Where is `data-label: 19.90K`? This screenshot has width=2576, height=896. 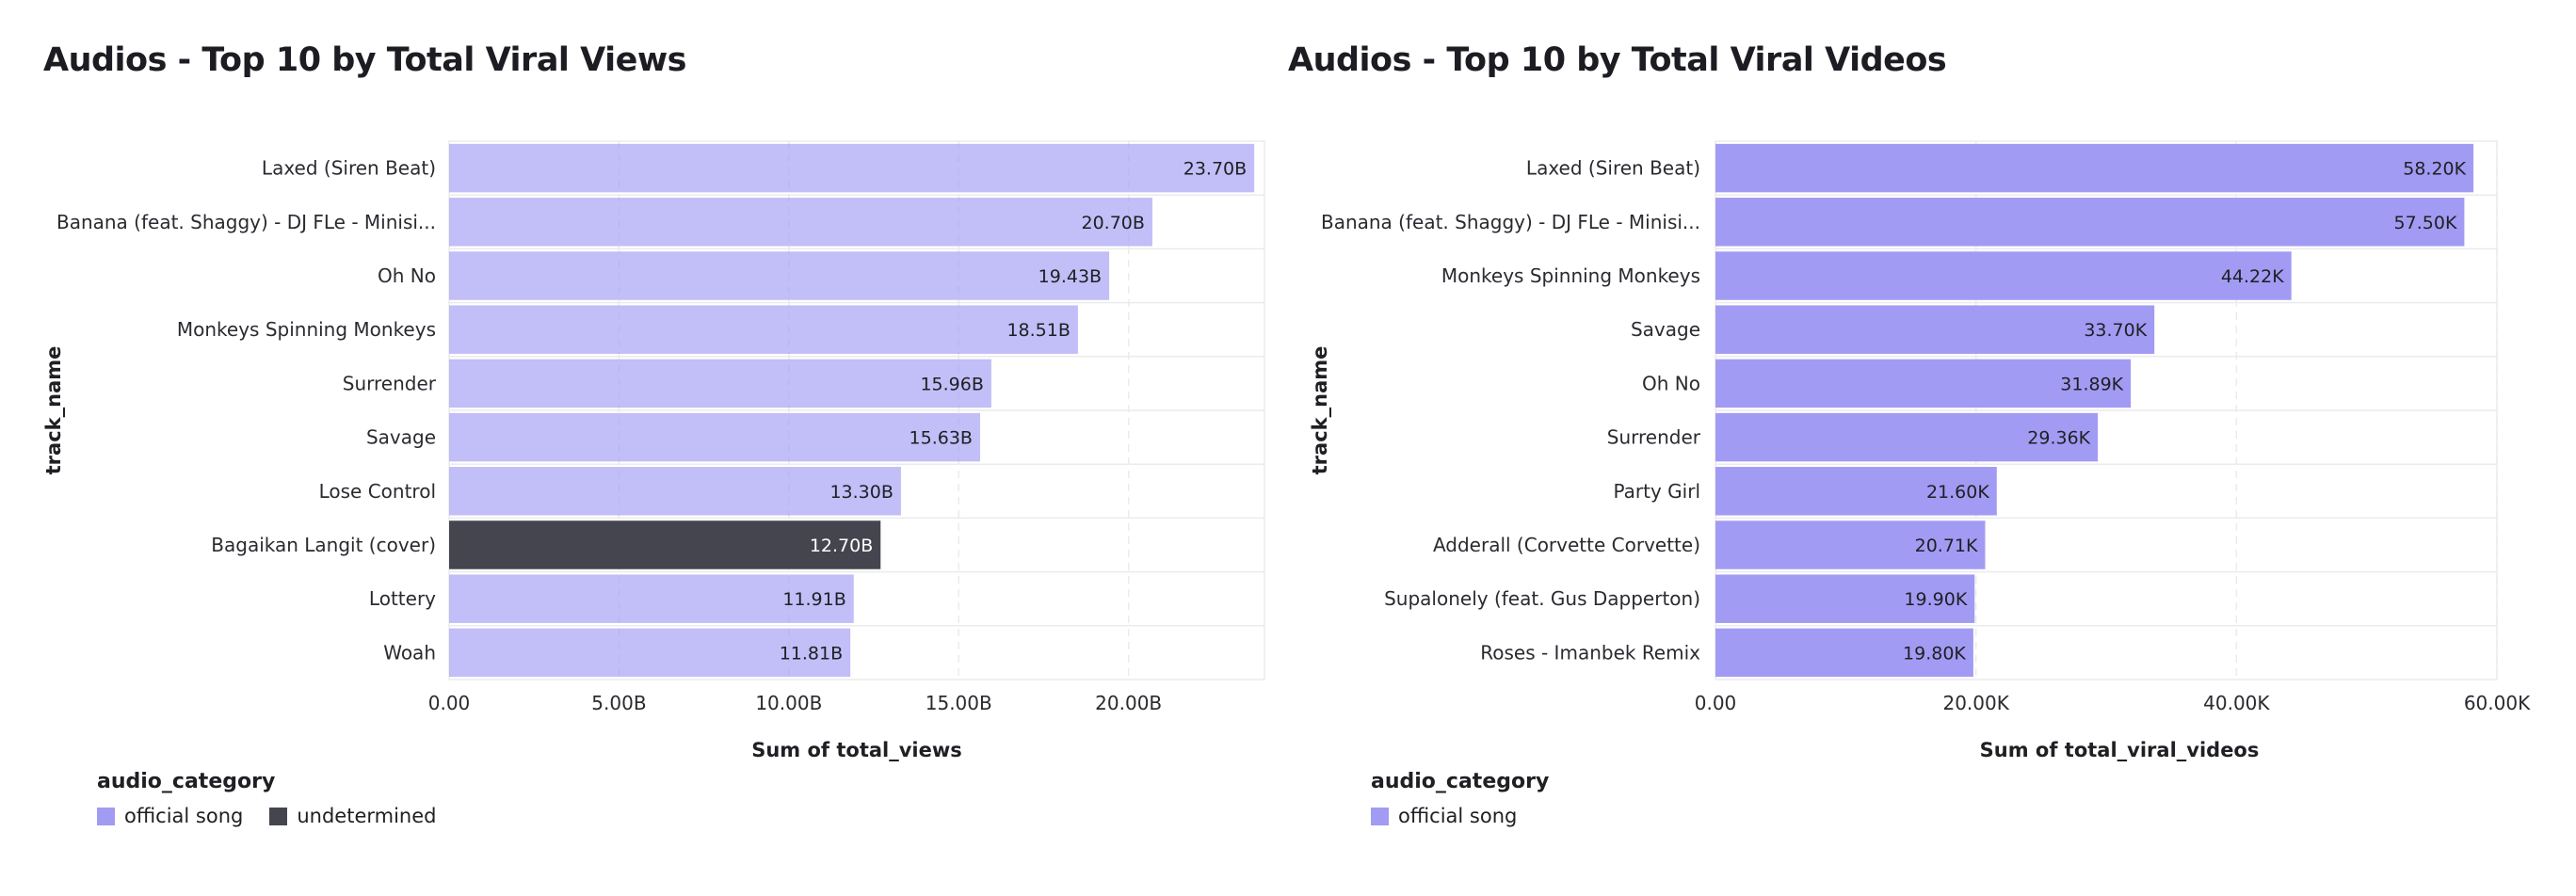 data-label: 19.90K is located at coordinates (1935, 599).